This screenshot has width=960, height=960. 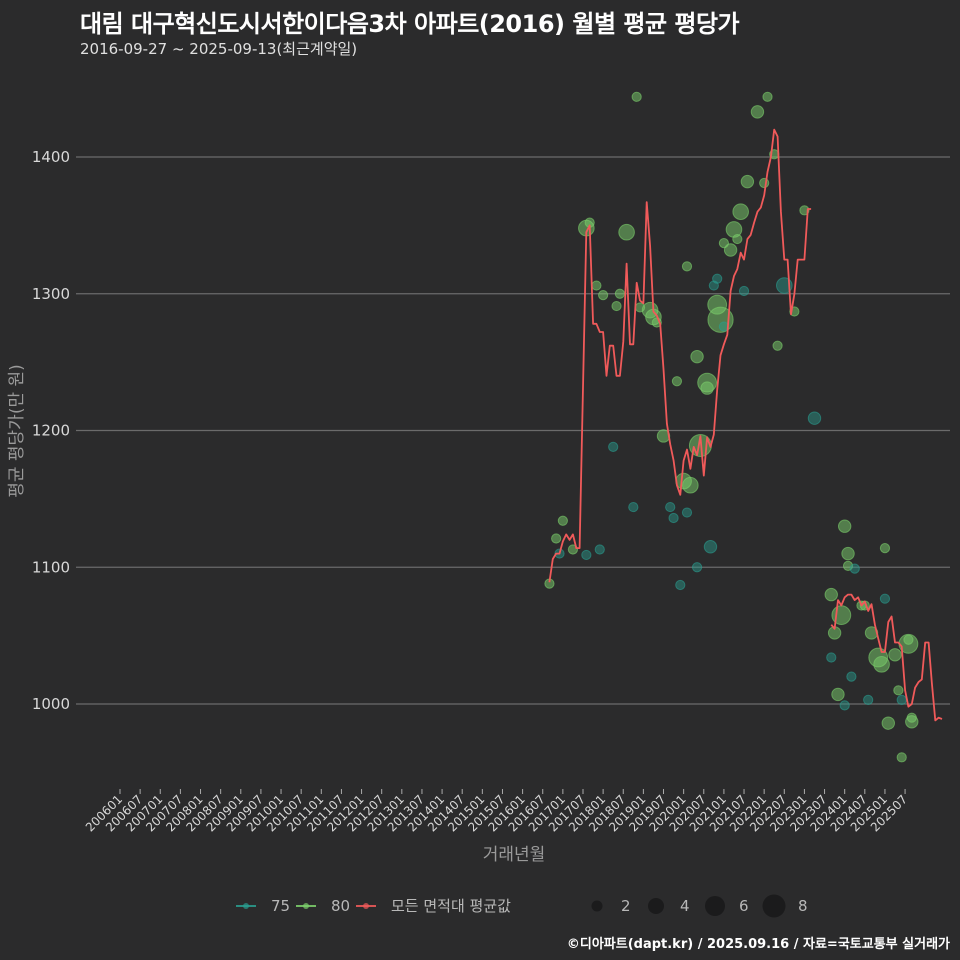 I want to click on legend-item-2: 모든 면적대 평균값, so click(x=433, y=906).